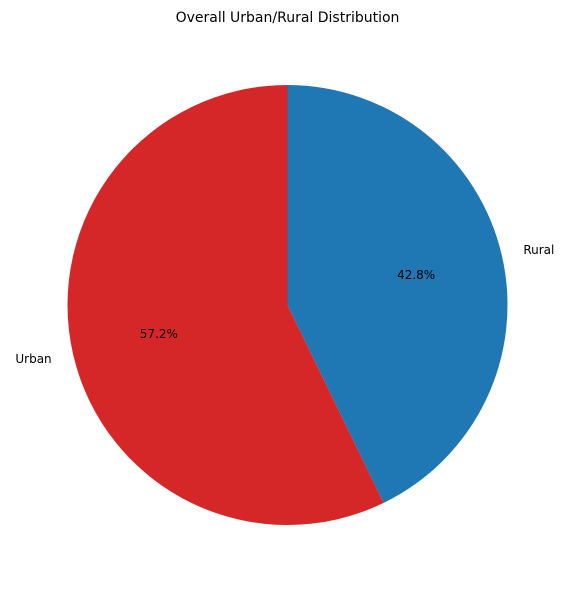  I want to click on chart-title: Overall Urban/Rural Distribution, so click(288, 18).